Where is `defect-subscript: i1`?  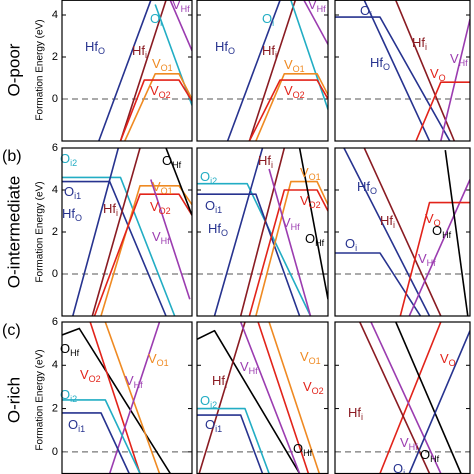 defect-subscript: i1 is located at coordinates (81, 429).